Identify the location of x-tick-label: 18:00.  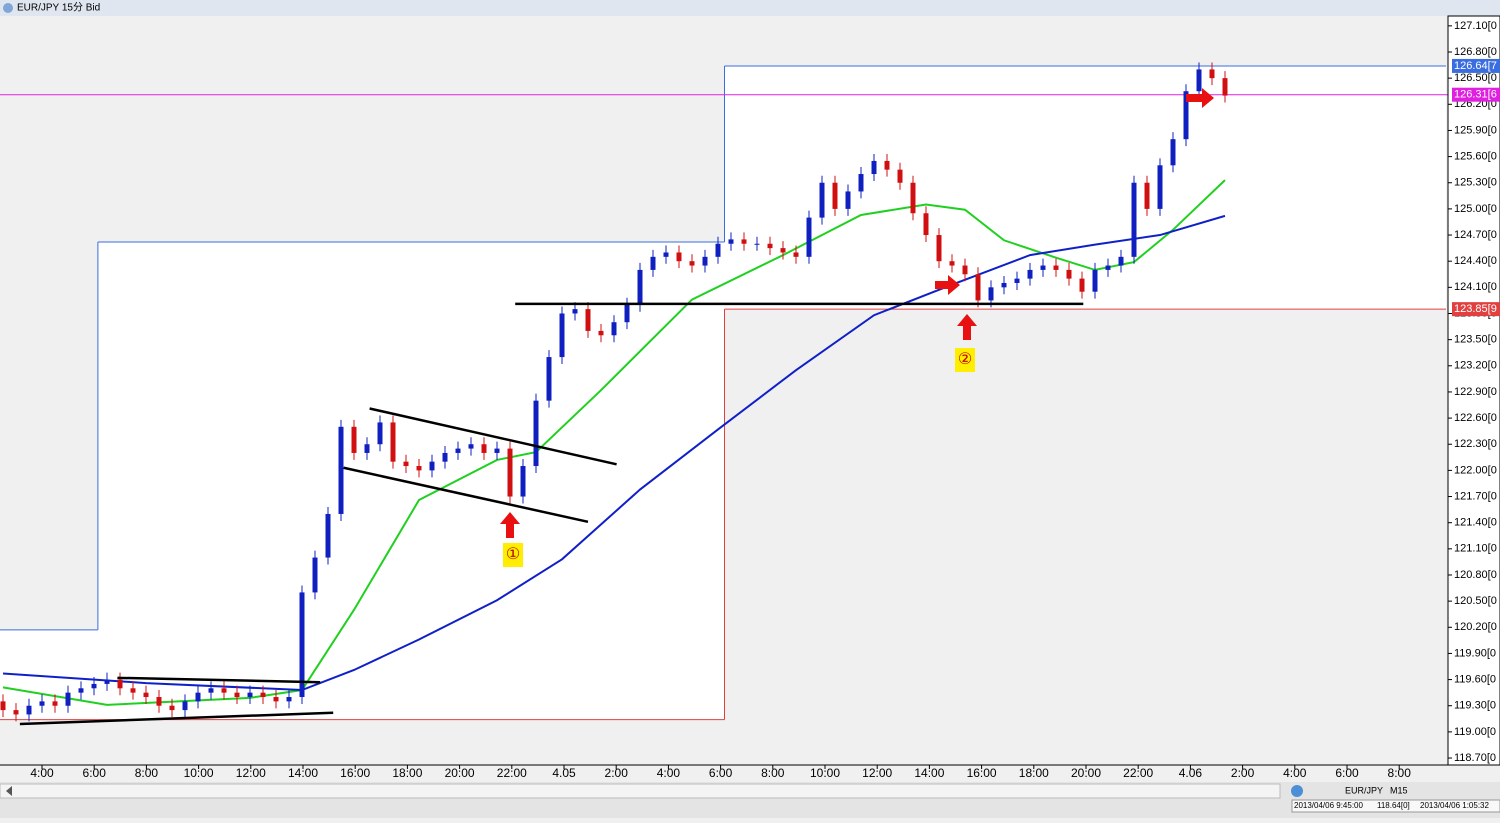
(1034, 773).